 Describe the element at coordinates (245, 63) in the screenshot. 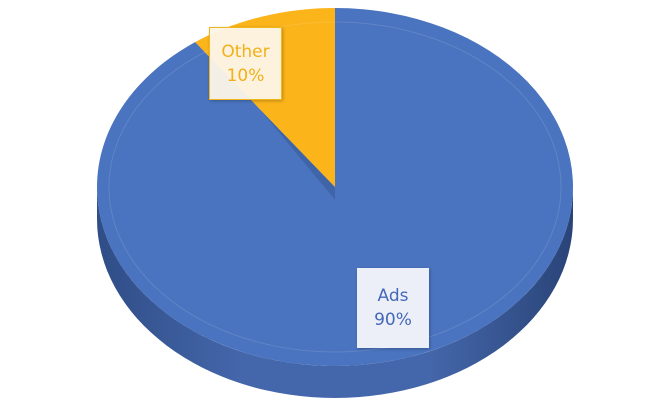

I see `data-label-other: Other 10%` at that location.